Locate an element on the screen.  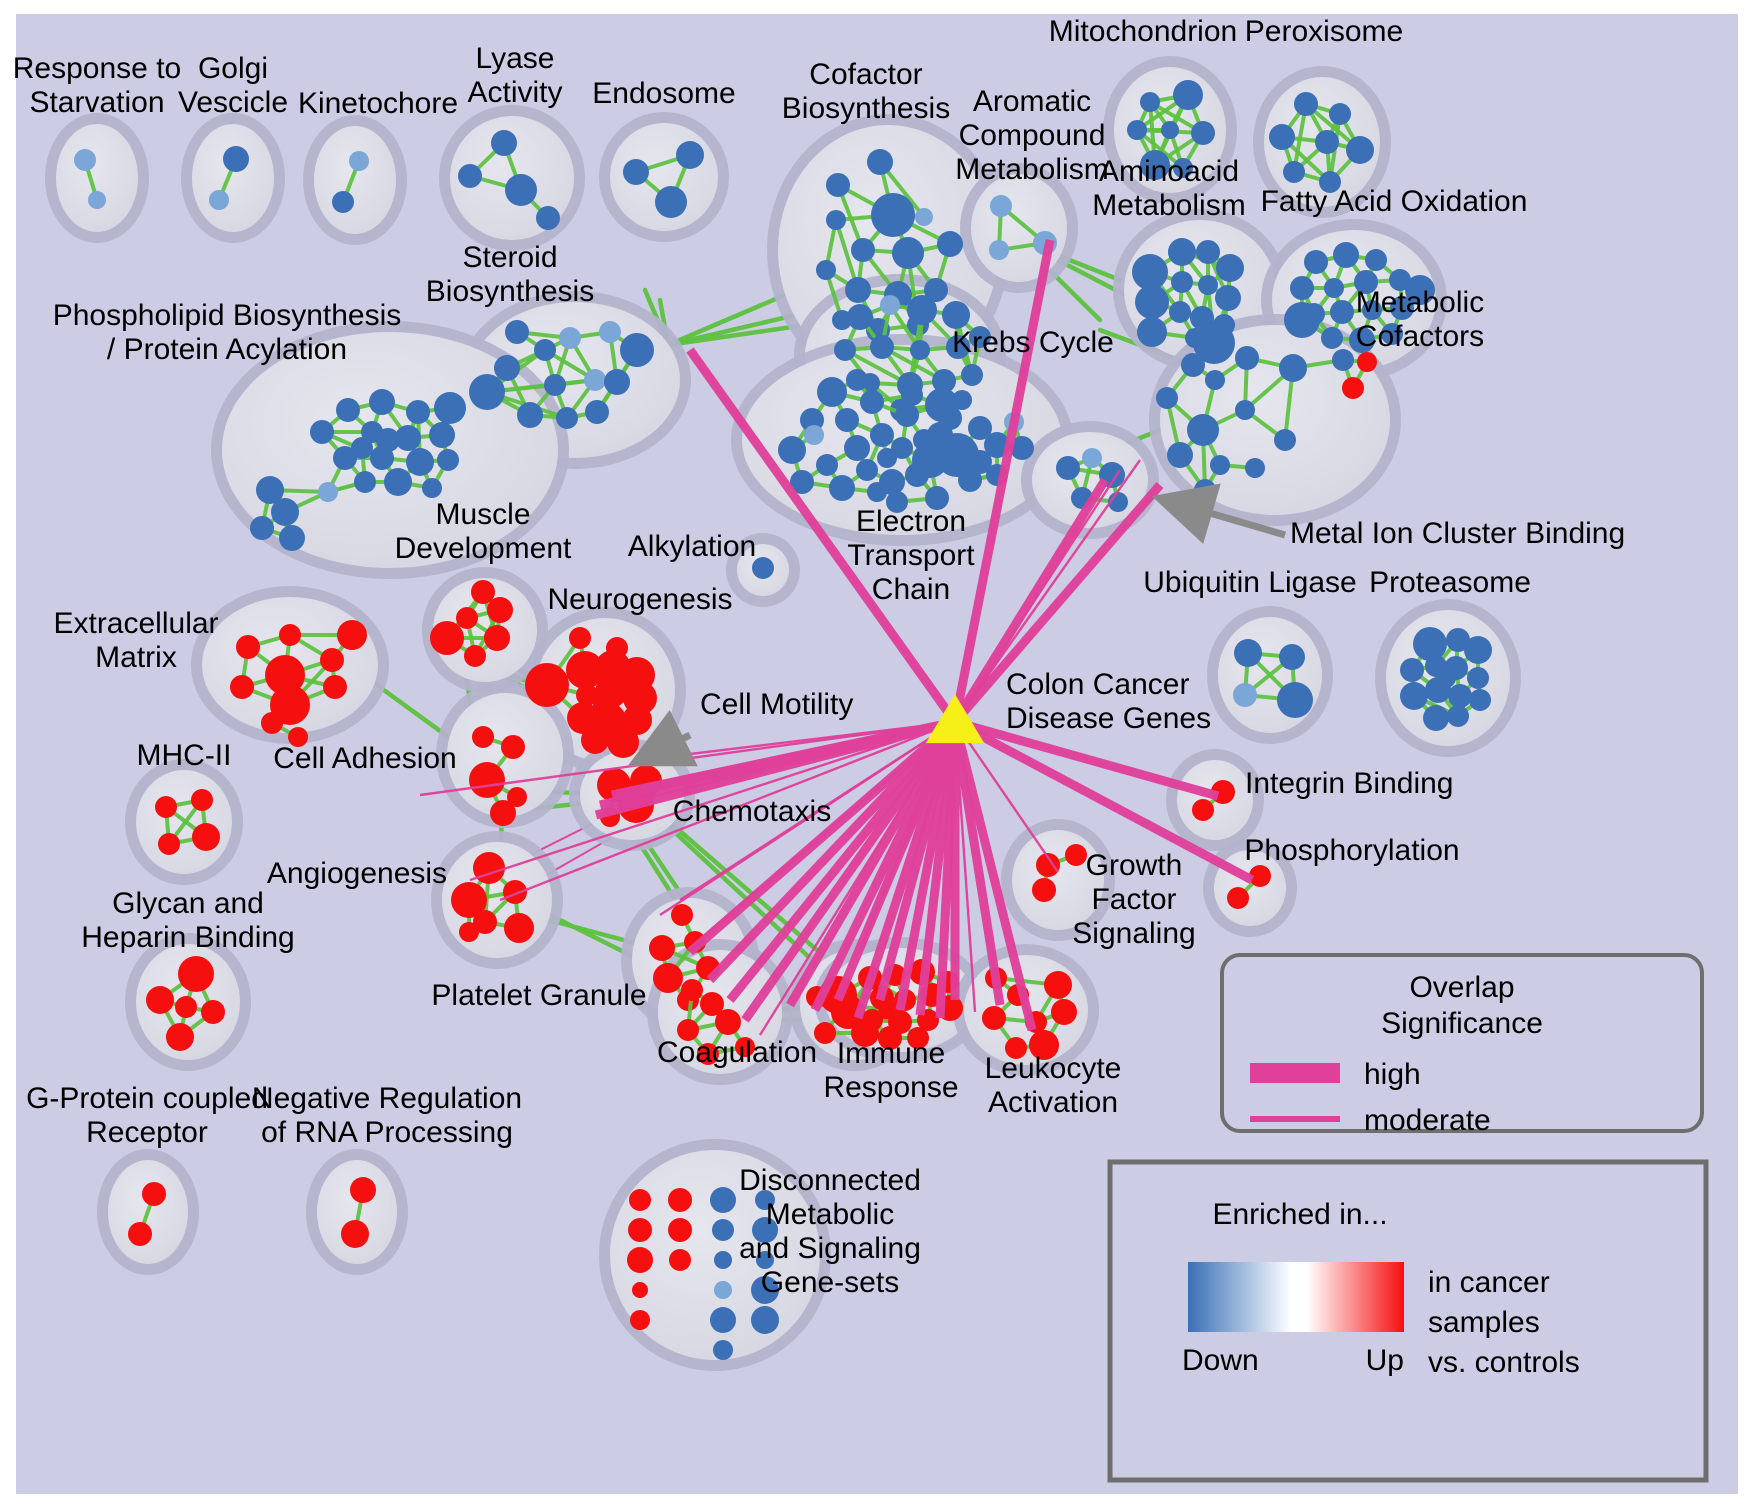
cluster-endosome is located at coordinates (663, 179).